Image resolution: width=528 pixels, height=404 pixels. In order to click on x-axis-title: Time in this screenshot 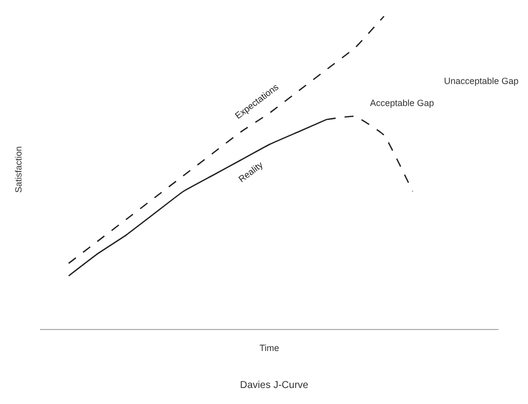, I will do `click(269, 347)`.